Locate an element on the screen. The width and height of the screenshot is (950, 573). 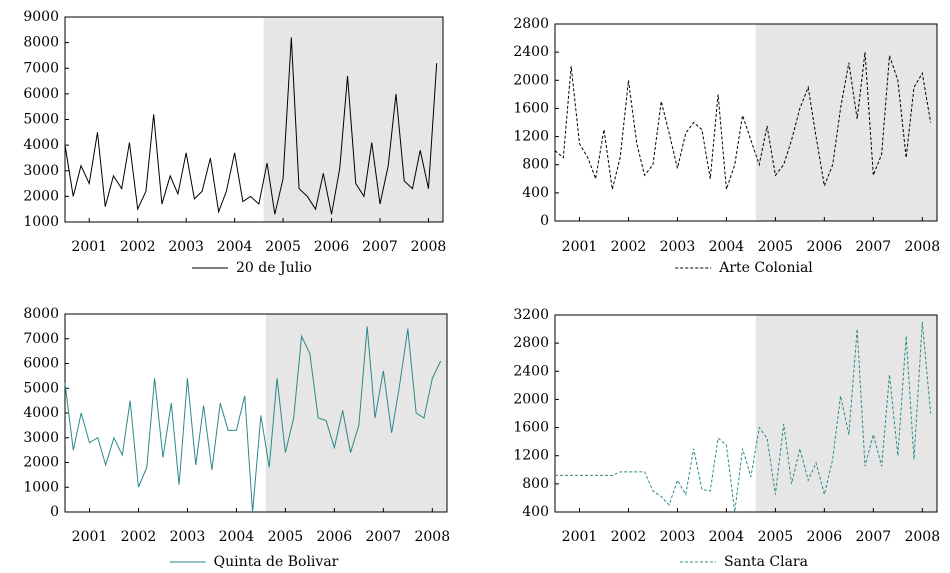
y-tick-label: 9000 is located at coordinates (41, 17).